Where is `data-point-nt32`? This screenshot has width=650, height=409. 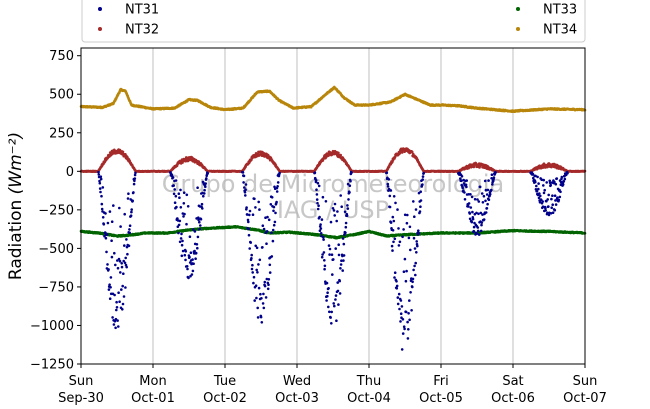 data-point-nt32 is located at coordinates (341, 155).